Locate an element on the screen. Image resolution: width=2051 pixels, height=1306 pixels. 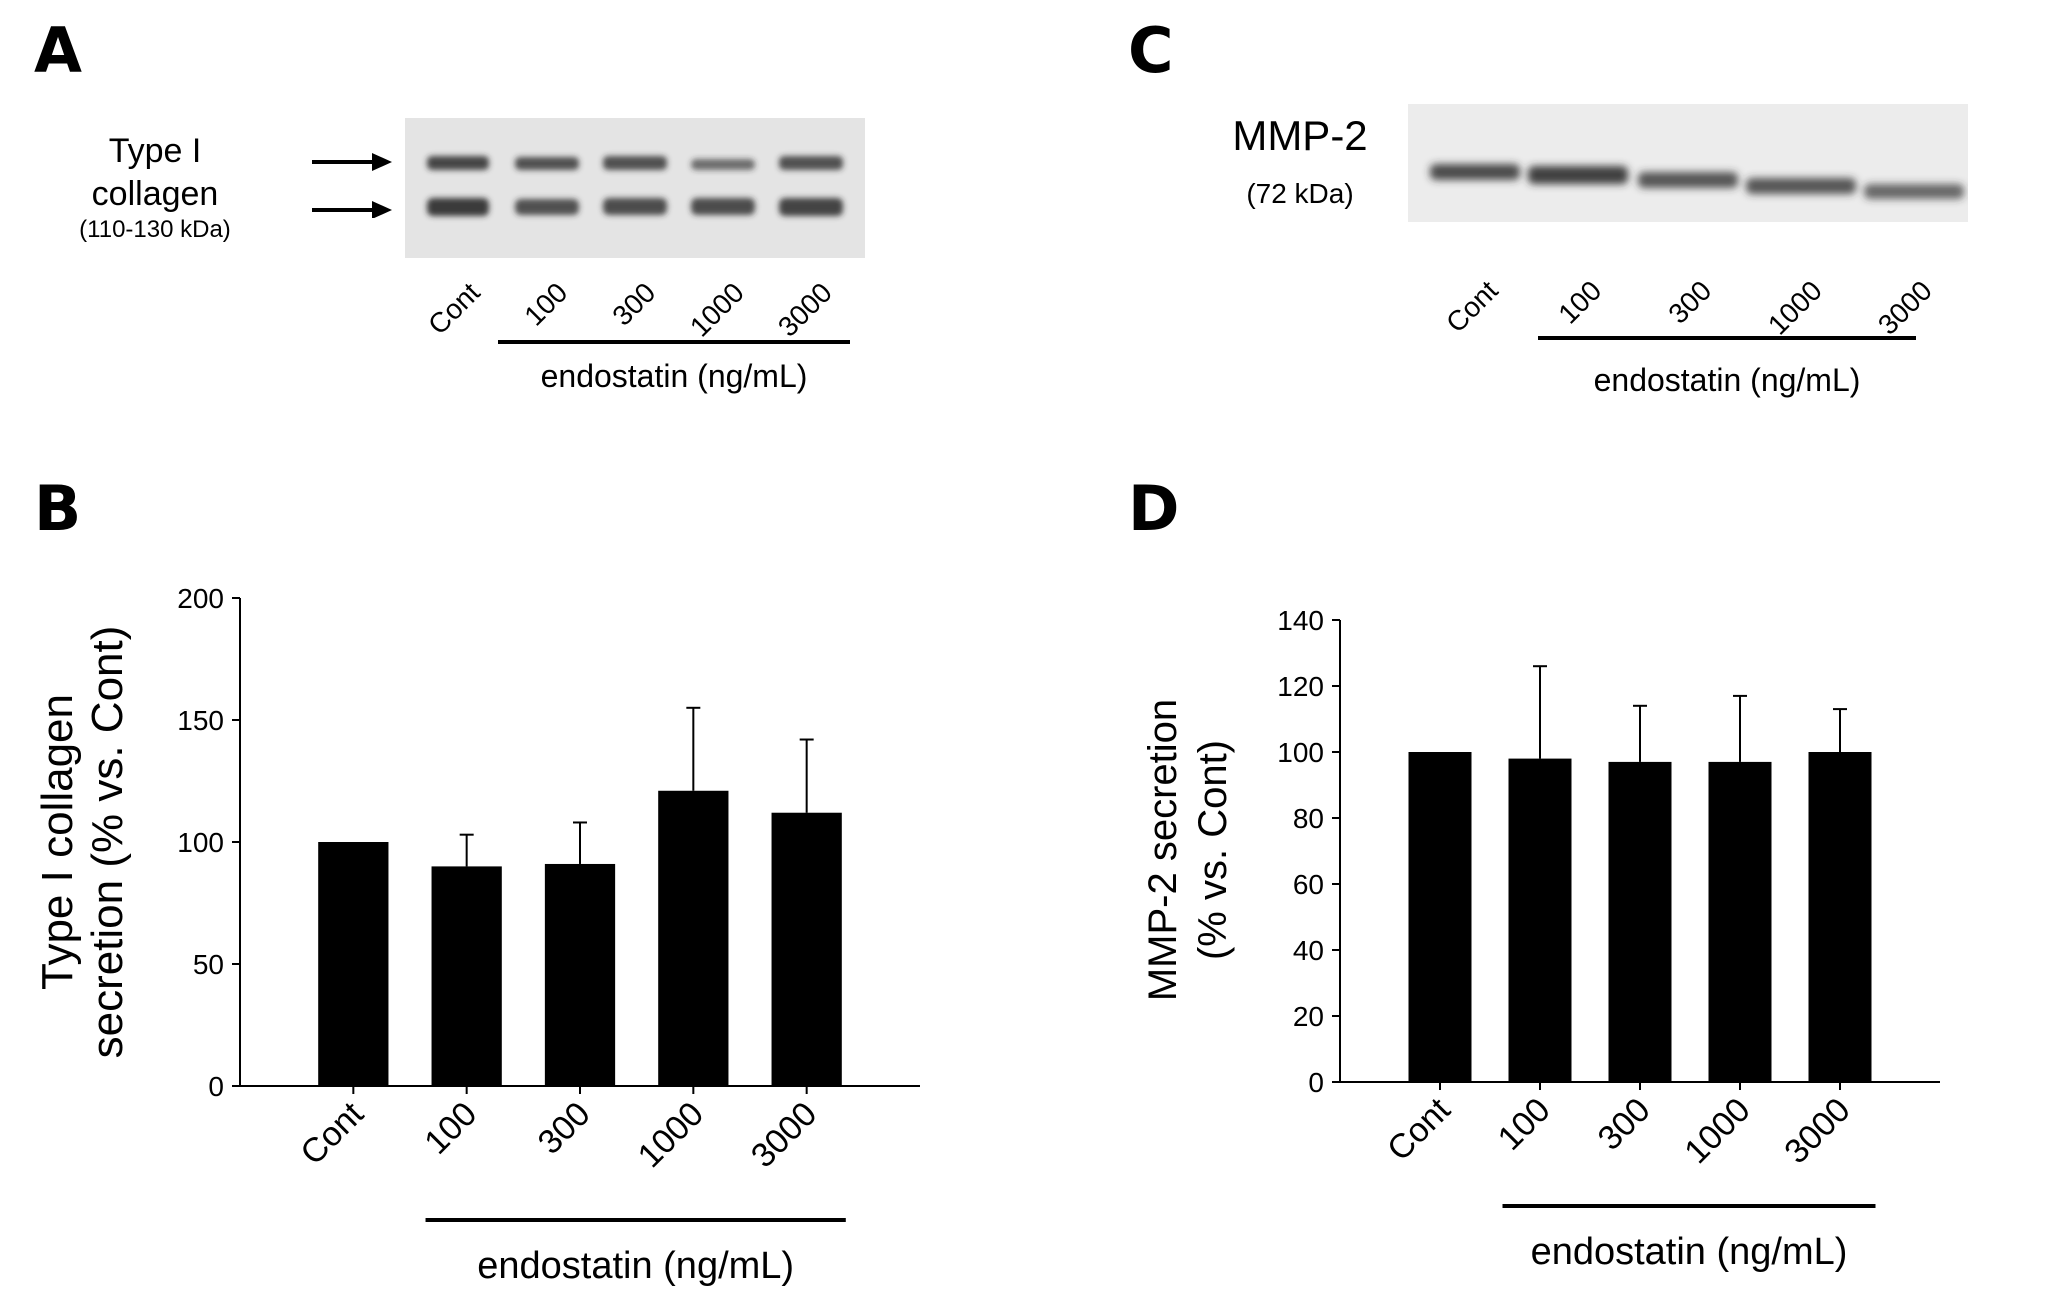
y-tick-label: 80 is located at coordinates (1308, 818).